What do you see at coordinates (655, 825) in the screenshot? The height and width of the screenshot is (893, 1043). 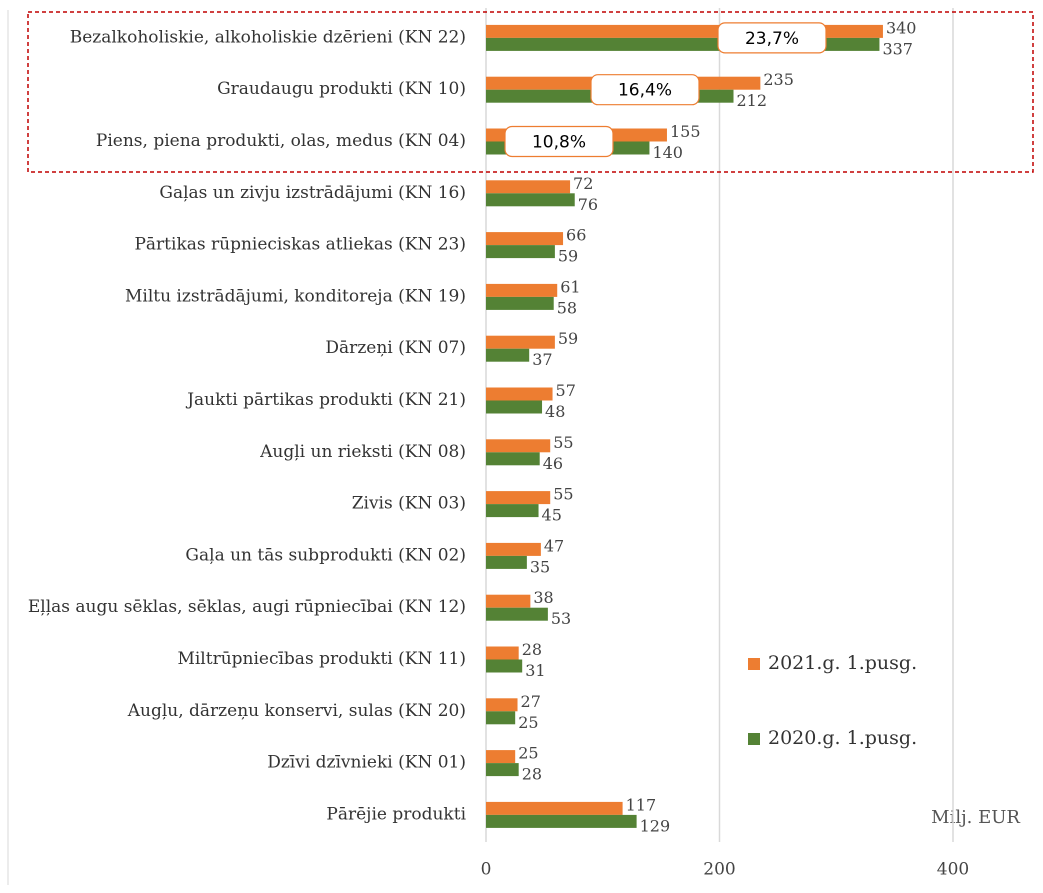 I see `data-label: 129` at bounding box center [655, 825].